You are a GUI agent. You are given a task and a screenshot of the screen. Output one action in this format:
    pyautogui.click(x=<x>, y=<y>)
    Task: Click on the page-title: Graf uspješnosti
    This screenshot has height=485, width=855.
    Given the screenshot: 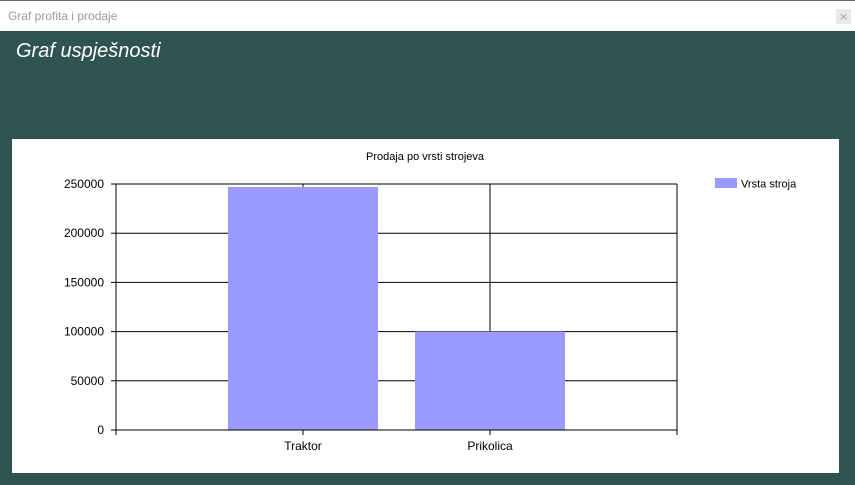 What is the action you would take?
    pyautogui.click(x=88, y=51)
    